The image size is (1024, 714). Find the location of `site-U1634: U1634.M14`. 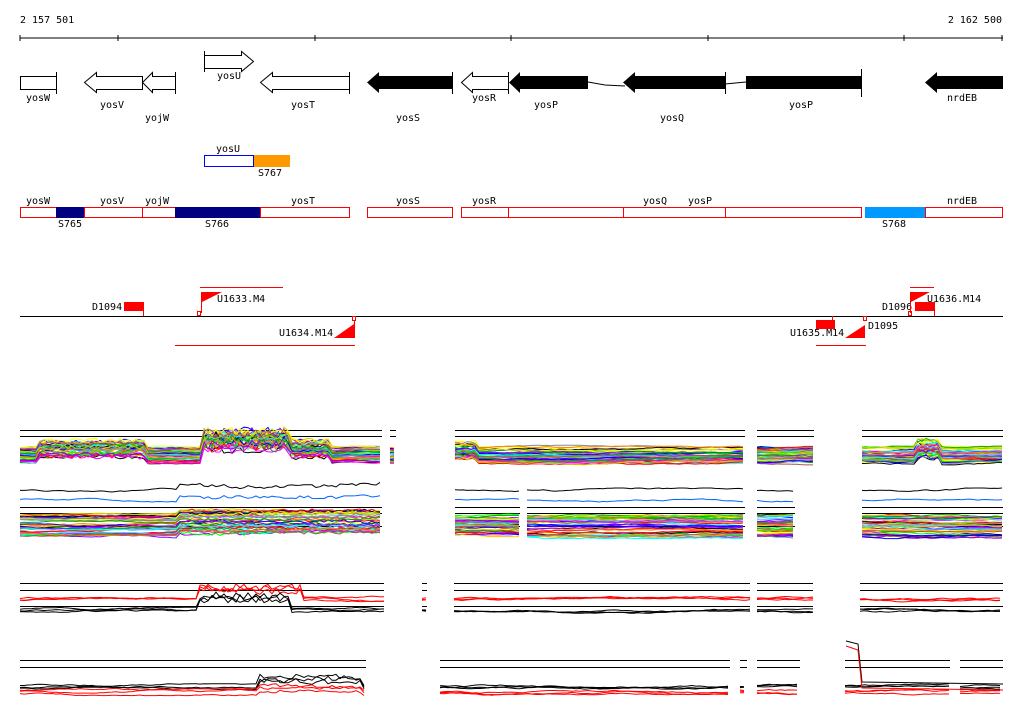

site-U1634: U1634.M14 is located at coordinates (265, 331).